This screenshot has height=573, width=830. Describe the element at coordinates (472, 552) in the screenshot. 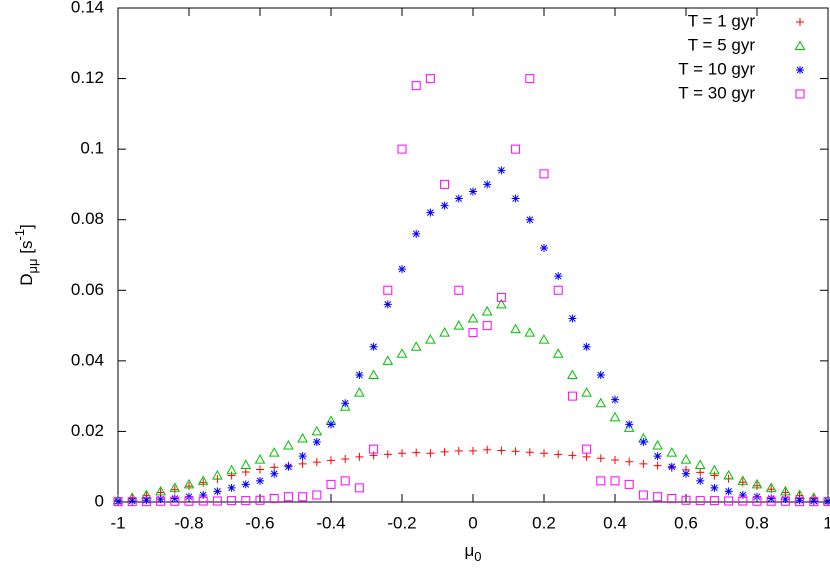

I see `x-axis-label: μ0` at that location.